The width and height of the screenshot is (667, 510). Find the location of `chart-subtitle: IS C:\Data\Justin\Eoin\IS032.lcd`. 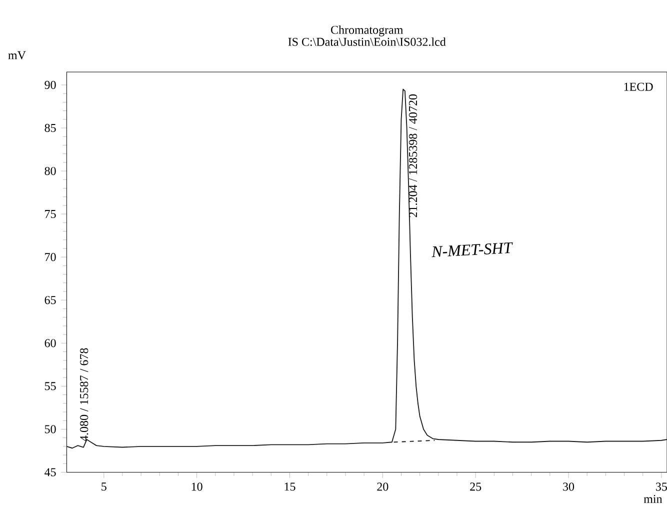

chart-subtitle: IS C:\Data\Justin\Eoin\IS032.lcd is located at coordinates (367, 42).